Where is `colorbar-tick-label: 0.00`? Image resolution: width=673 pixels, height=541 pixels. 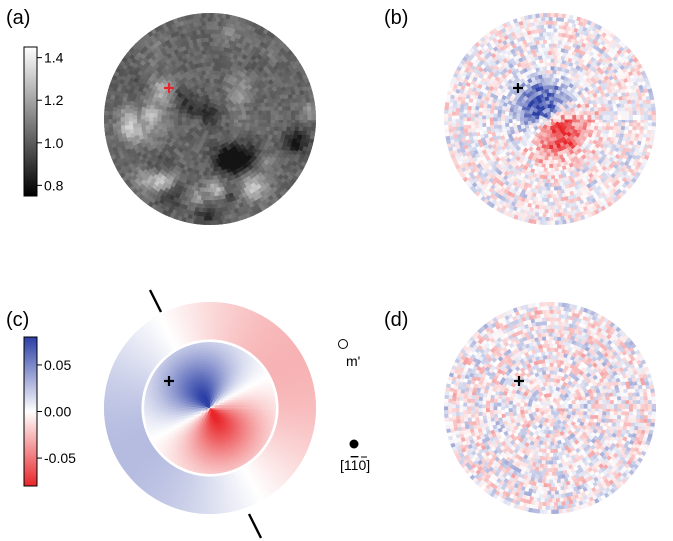
colorbar-tick-label: 0.00 is located at coordinates (57, 412).